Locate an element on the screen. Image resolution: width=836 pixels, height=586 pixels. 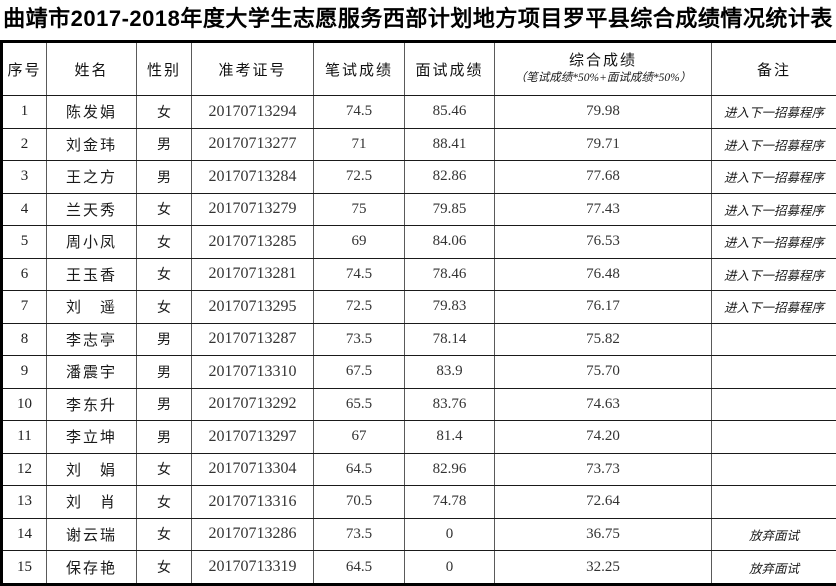
cell-name: 刘 肖 is located at coordinates (91, 502).